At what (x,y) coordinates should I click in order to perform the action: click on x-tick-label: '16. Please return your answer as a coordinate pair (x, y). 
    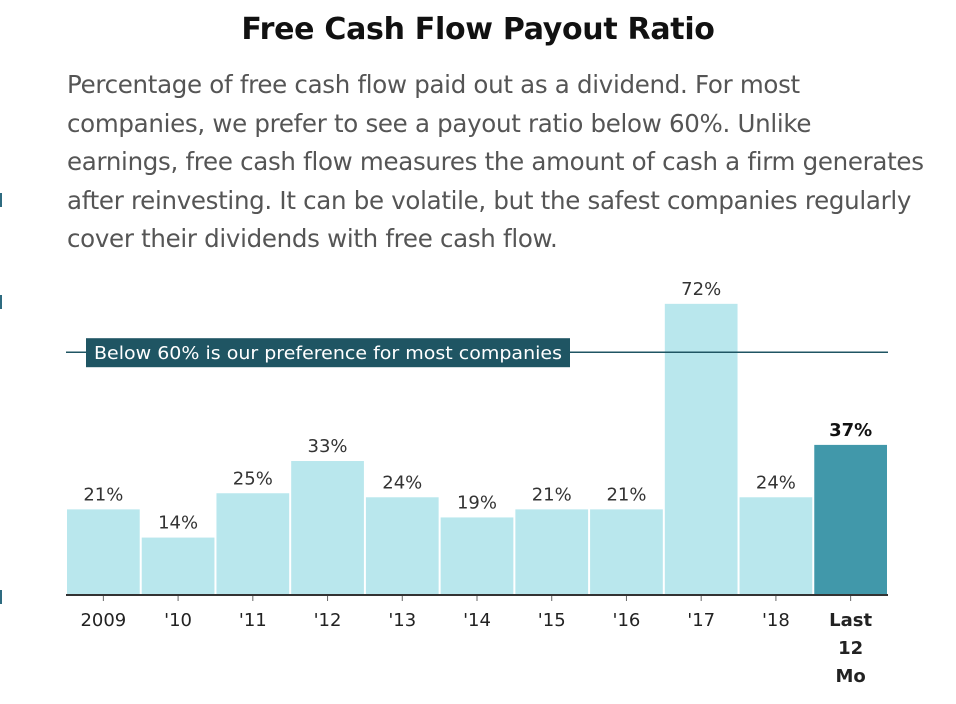
    Looking at the image, I should click on (627, 620).